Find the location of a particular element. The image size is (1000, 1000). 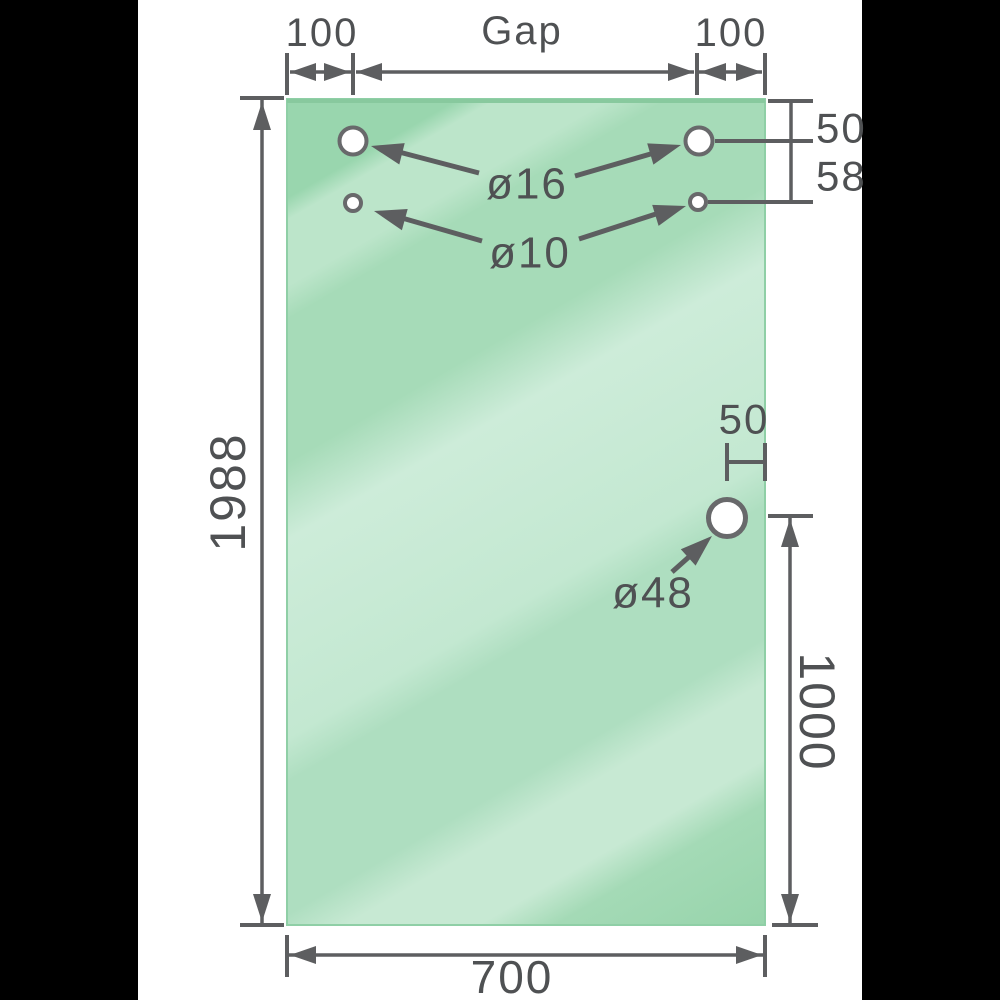

letterbox-left is located at coordinates (69, 500).